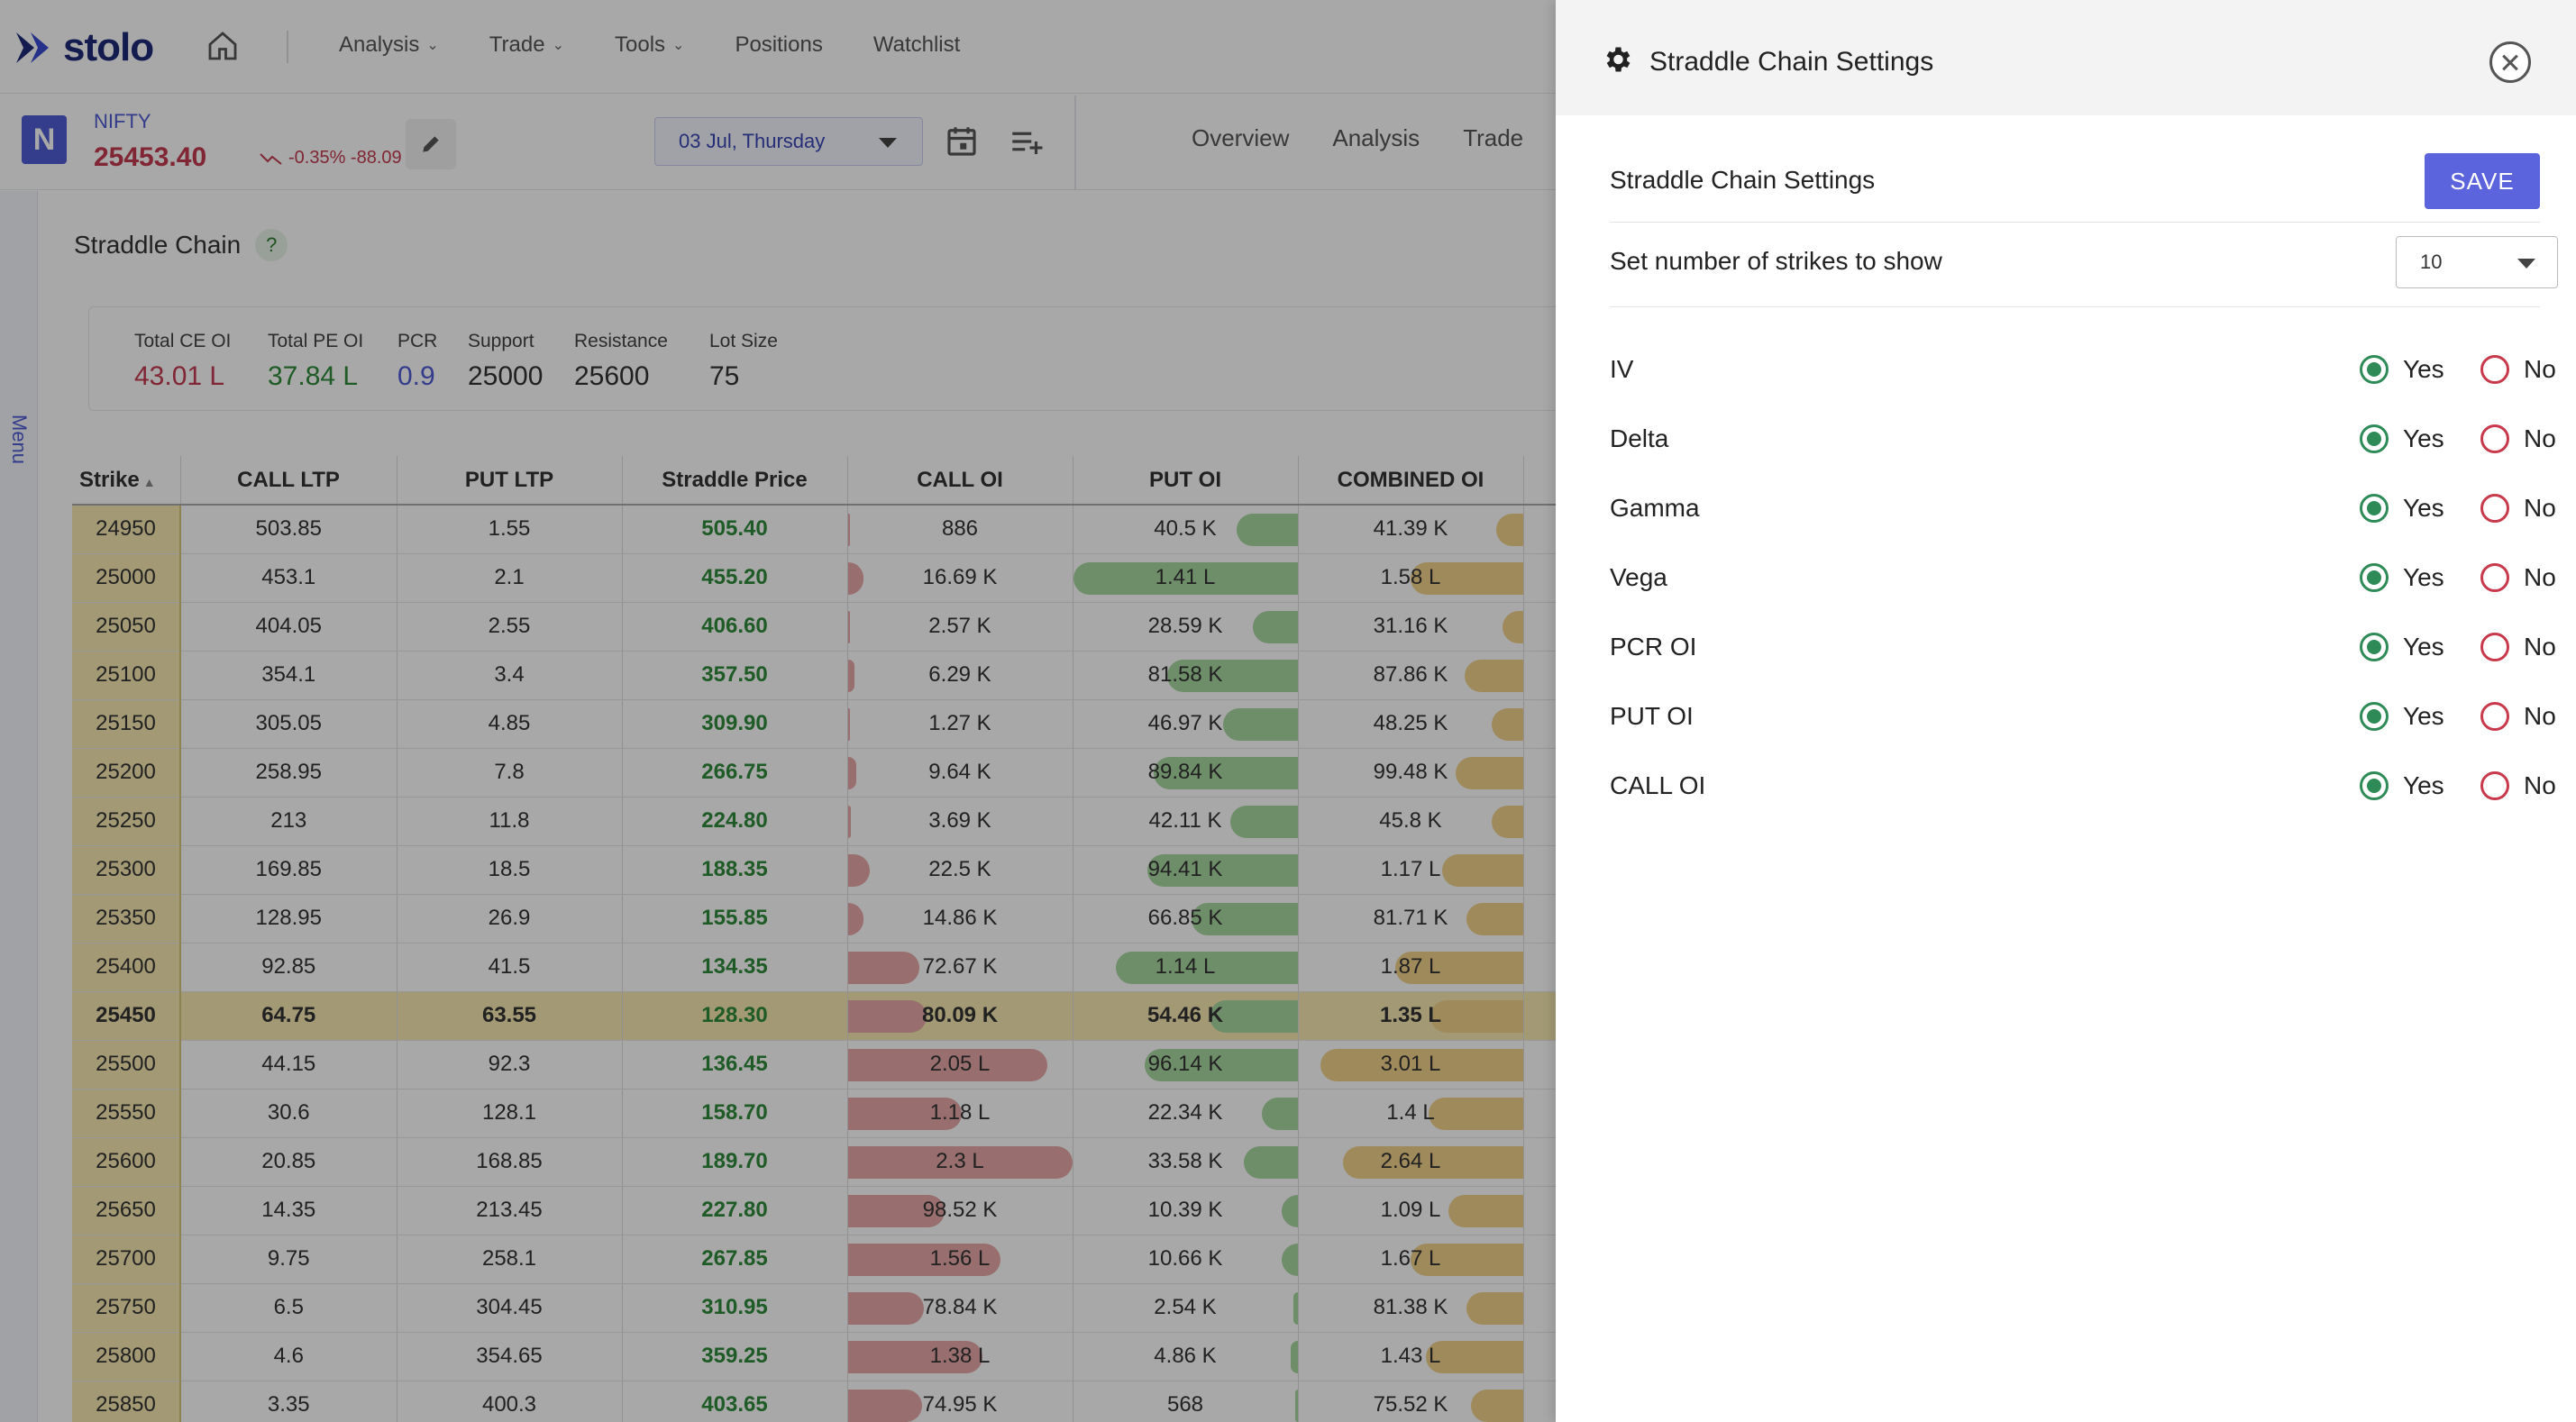 The width and height of the screenshot is (2576, 1422). Describe the element at coordinates (735, 529) in the screenshot. I see `straddle-price-cell: 505.40` at that location.